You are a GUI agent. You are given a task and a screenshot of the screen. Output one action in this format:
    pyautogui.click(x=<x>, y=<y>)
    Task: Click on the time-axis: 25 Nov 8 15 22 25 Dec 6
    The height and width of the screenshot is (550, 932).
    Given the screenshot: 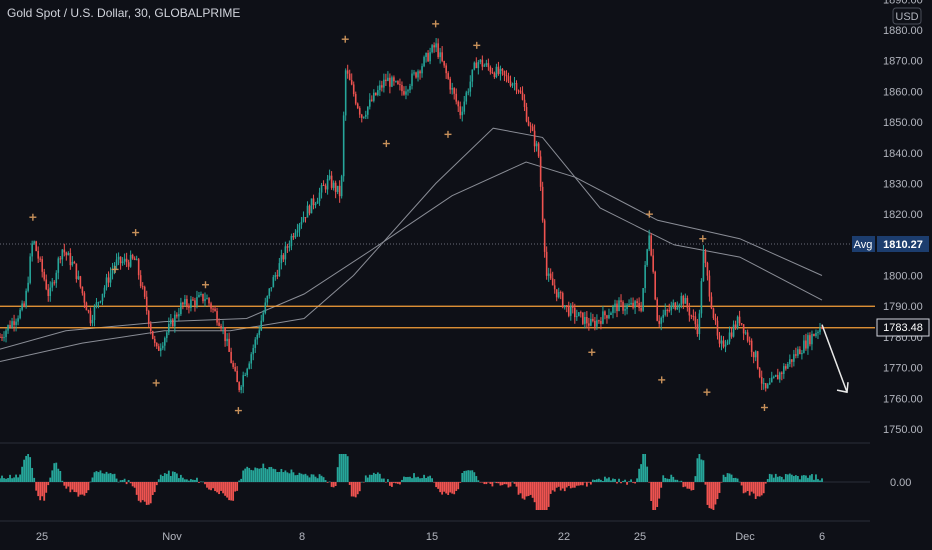 What is the action you would take?
    pyautogui.click(x=430, y=537)
    